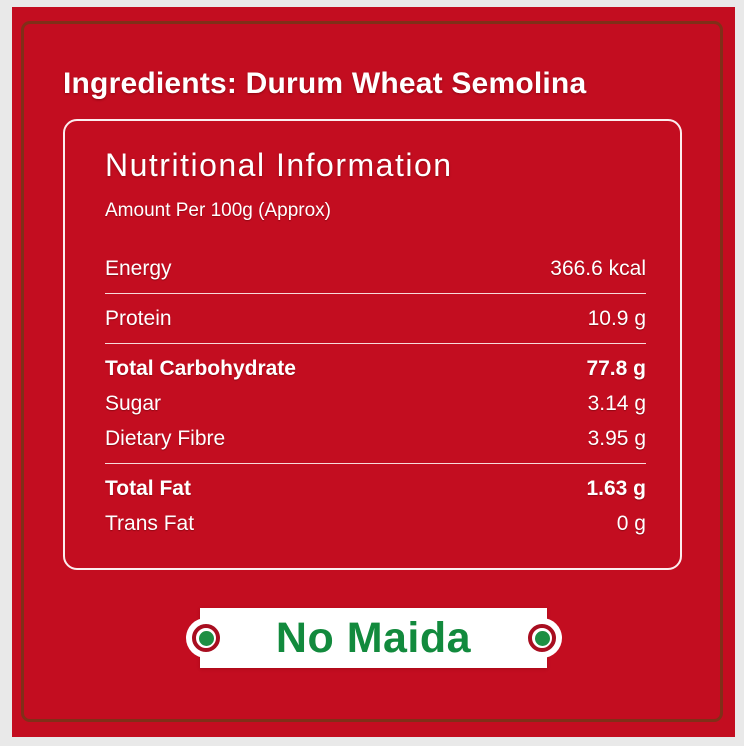 The width and height of the screenshot is (744, 746). What do you see at coordinates (148, 488) in the screenshot?
I see `nutrient-name: Total Fat` at bounding box center [148, 488].